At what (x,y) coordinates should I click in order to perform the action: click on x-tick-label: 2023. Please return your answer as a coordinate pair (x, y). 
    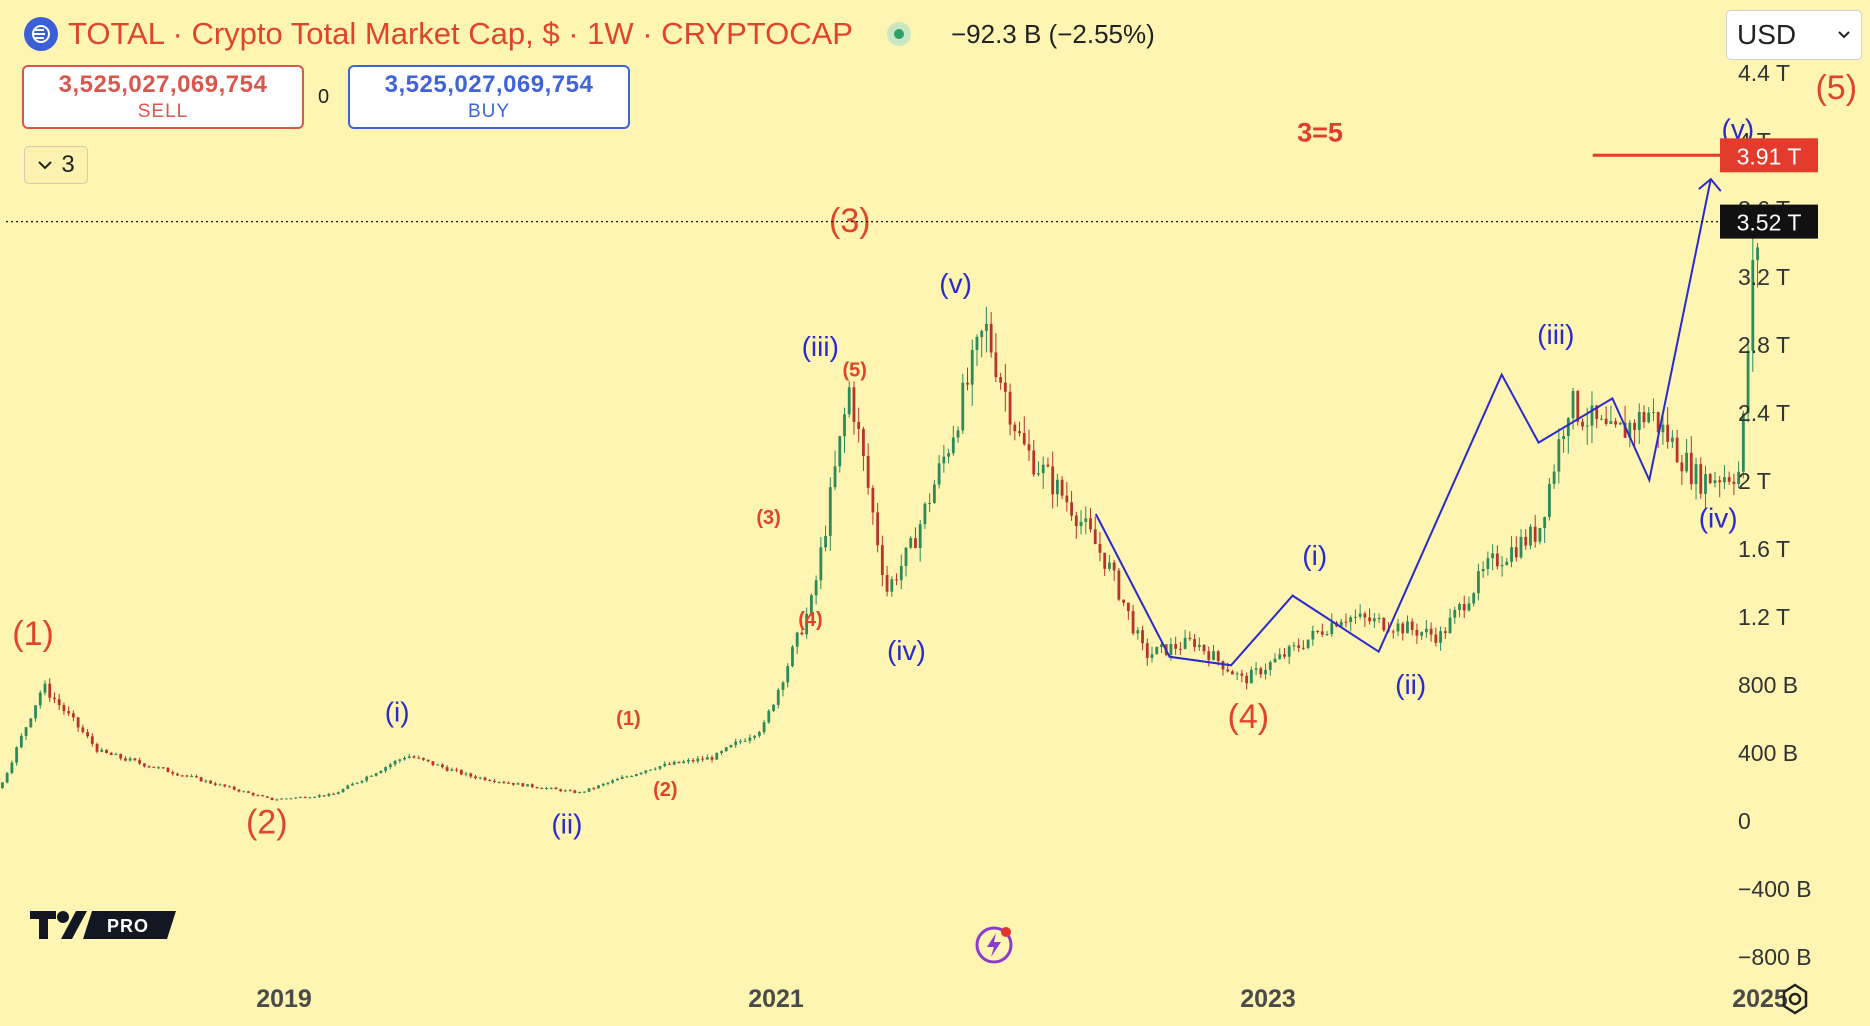
    Looking at the image, I should click on (1268, 999).